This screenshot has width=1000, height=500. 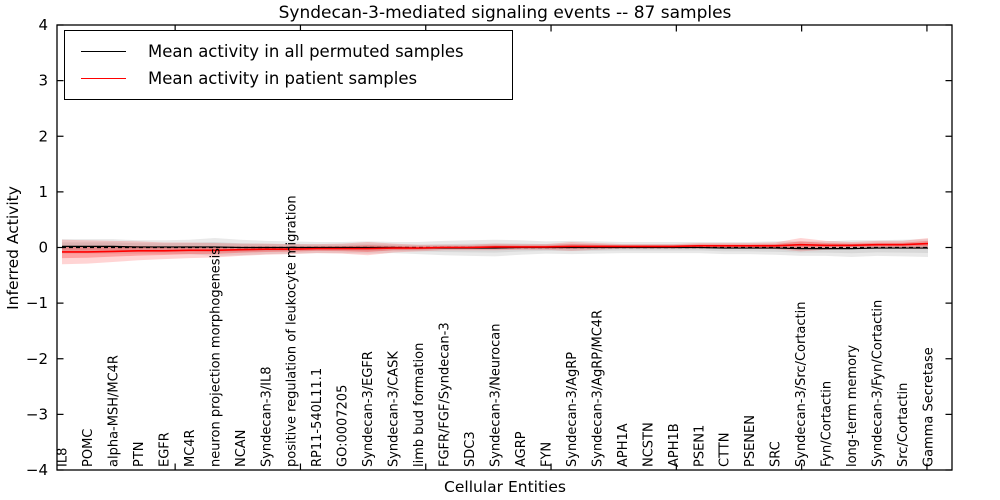 I want to click on patient-line-sample-icon, so click(x=103, y=78).